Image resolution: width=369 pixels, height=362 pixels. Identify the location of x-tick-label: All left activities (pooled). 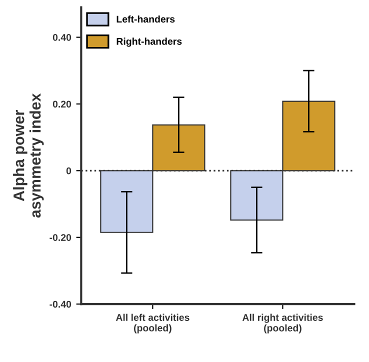
(153, 324).